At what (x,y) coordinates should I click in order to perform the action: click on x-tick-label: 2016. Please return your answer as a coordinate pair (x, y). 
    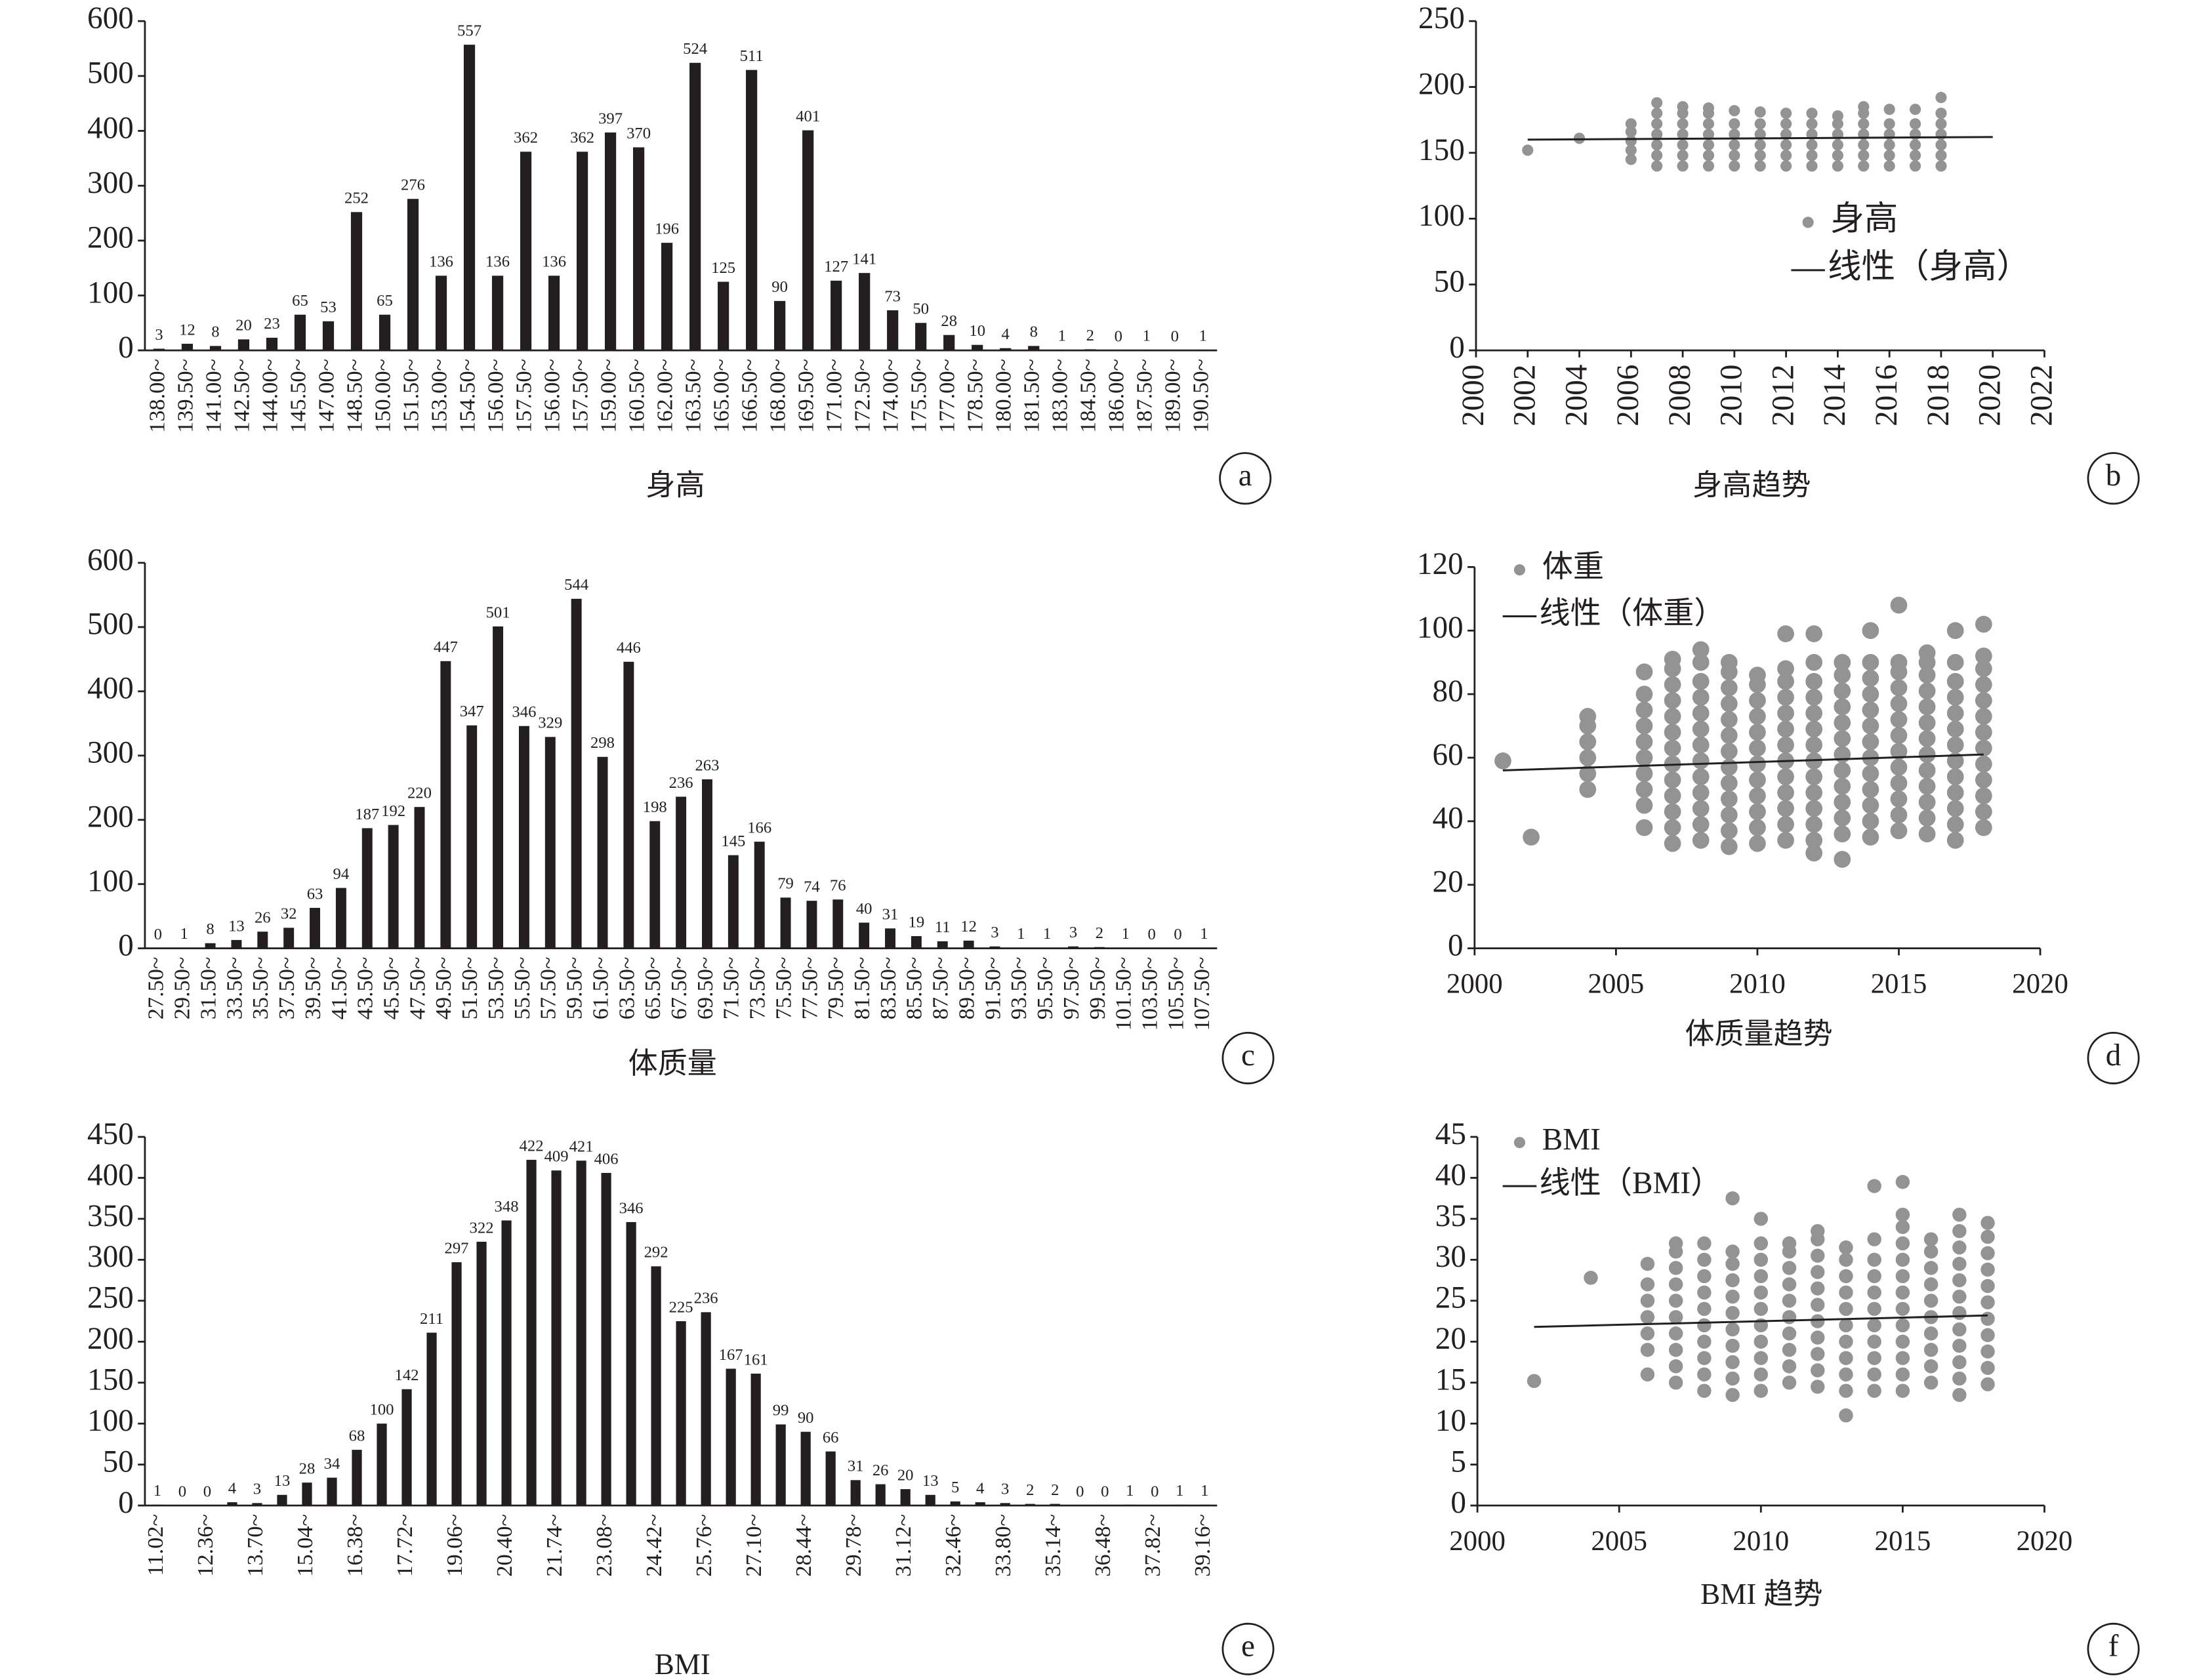
    Looking at the image, I should click on (1887, 395).